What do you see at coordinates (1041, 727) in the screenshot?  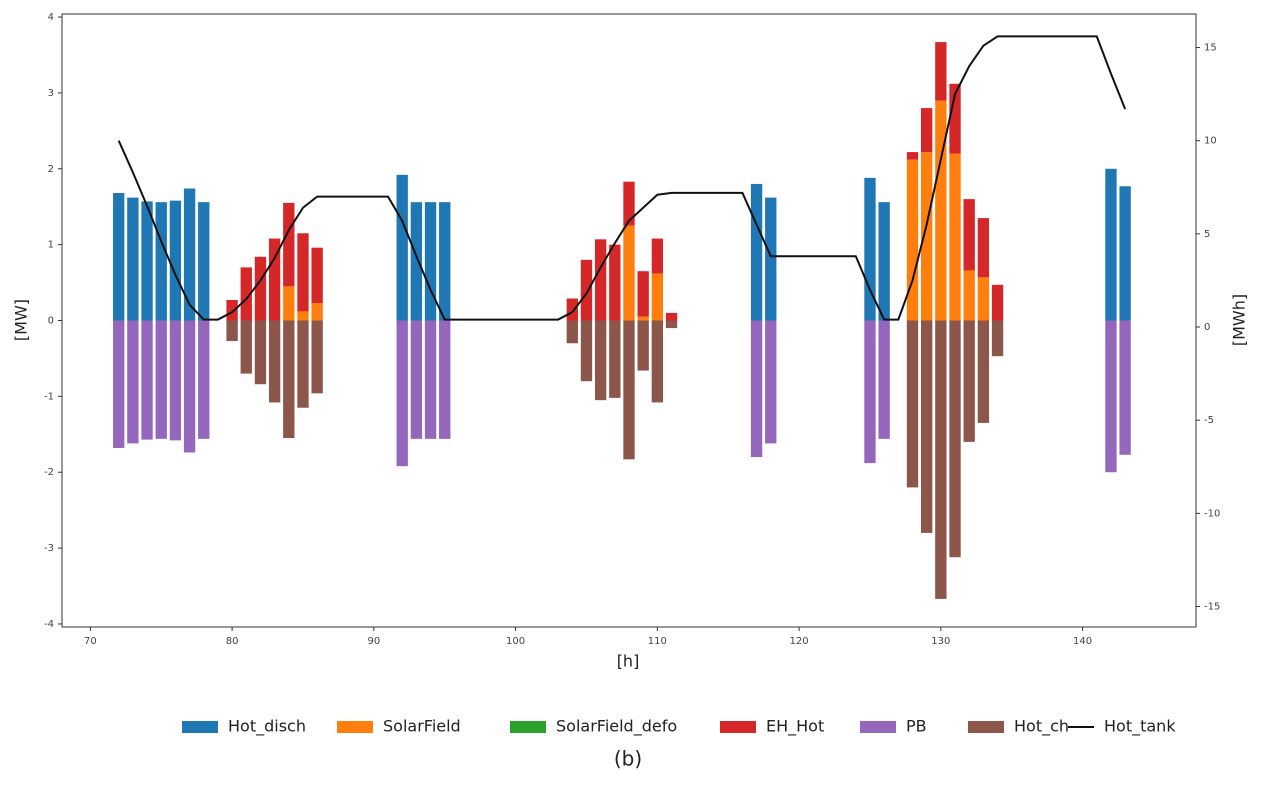 I see `legend-label: Hot_ch` at bounding box center [1041, 727].